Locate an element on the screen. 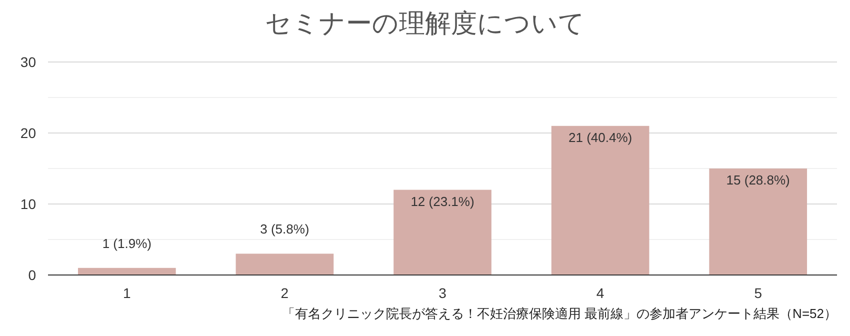 The width and height of the screenshot is (850, 336). text: 「有名クリニック院長が答える！不妊治療保険適用 最前線」の参加者アンケート結果（N=52） is located at coordinates (559, 313).